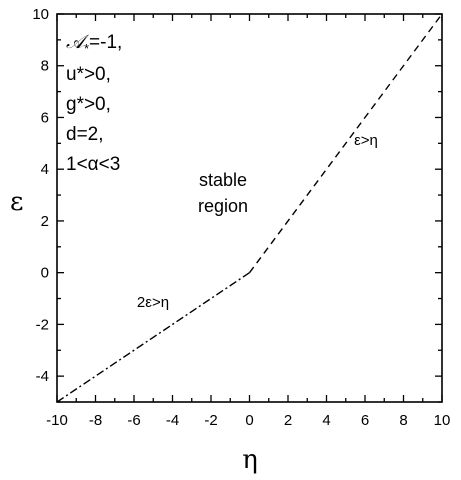  I want to click on x-tick-label: 2, so click(288, 420).